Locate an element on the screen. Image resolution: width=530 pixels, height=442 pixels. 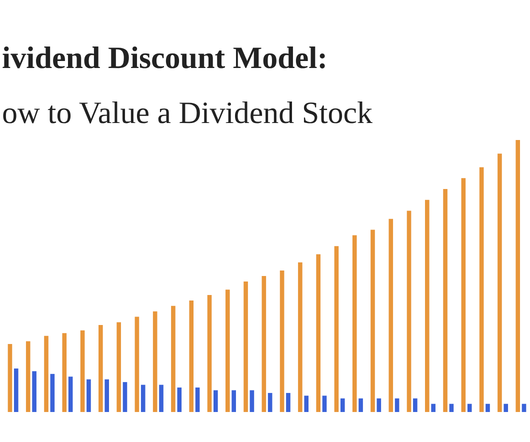
chart-subtitle: ow to Value a Dividend Stock is located at coordinates (187, 113).